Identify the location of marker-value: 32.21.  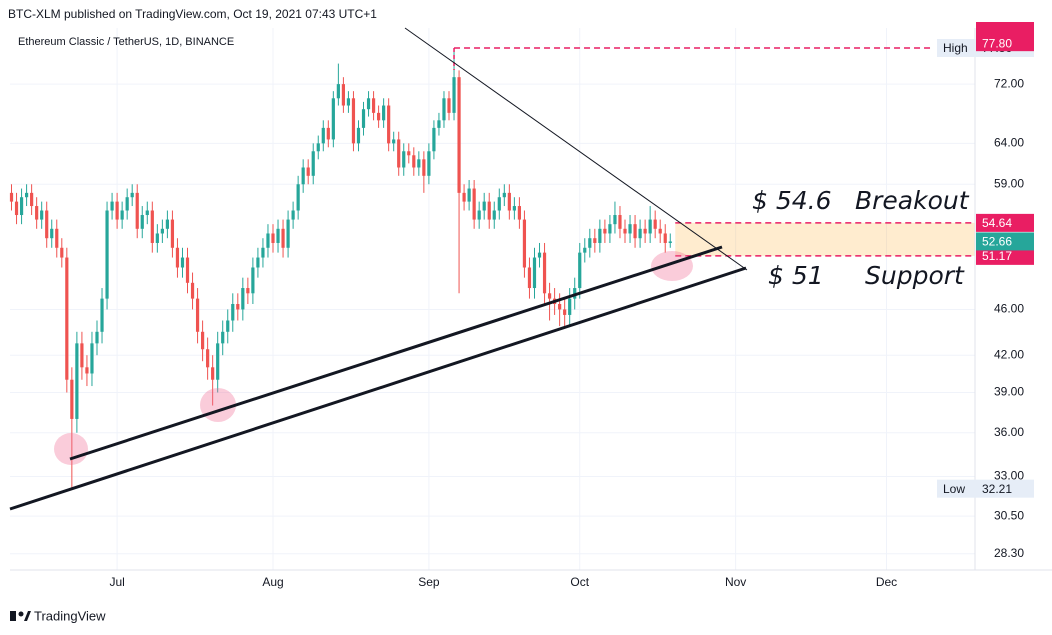
(997, 489).